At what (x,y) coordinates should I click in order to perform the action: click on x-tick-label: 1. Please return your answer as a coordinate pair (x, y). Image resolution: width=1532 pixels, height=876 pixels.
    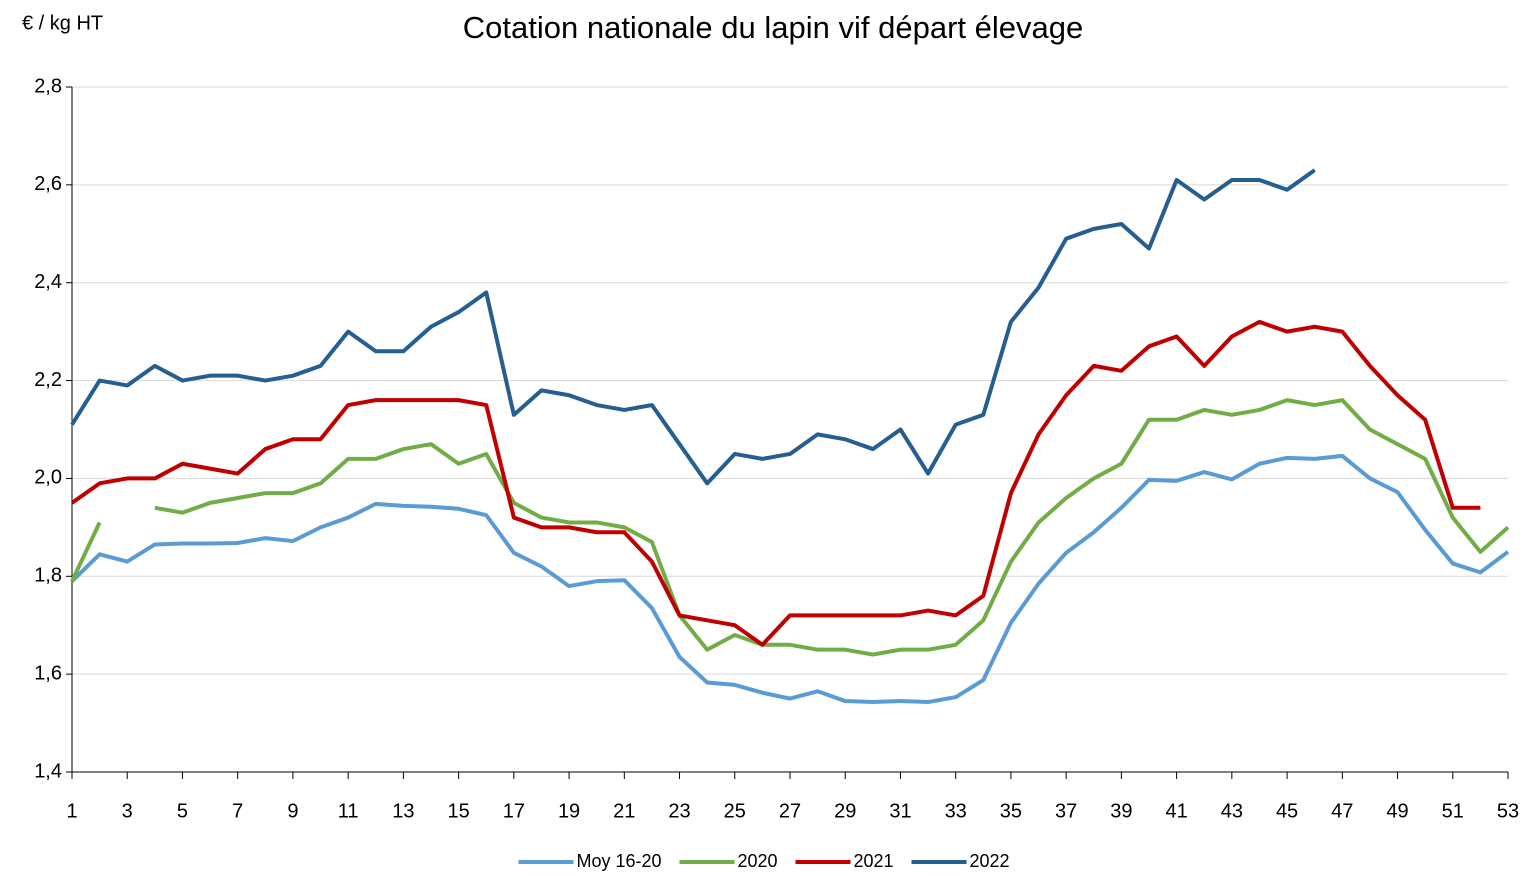
    Looking at the image, I should click on (71, 811).